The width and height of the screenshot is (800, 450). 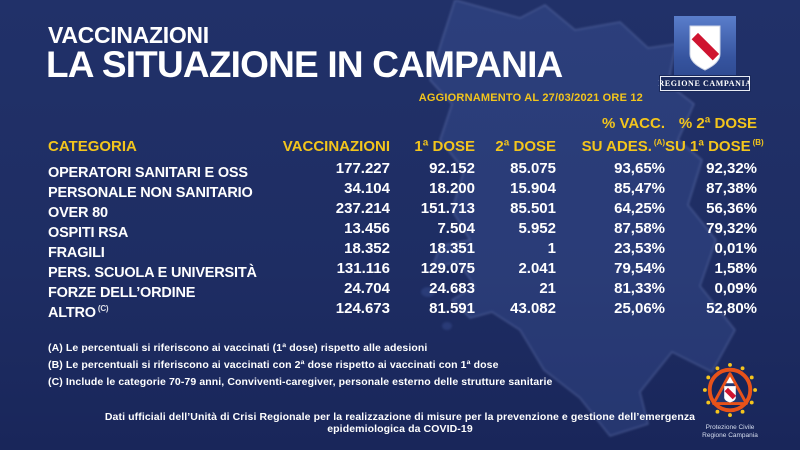 I want to click on cell-categoria: PERS. SCUOLA E UNIVERSITÀ, so click(x=152, y=272).